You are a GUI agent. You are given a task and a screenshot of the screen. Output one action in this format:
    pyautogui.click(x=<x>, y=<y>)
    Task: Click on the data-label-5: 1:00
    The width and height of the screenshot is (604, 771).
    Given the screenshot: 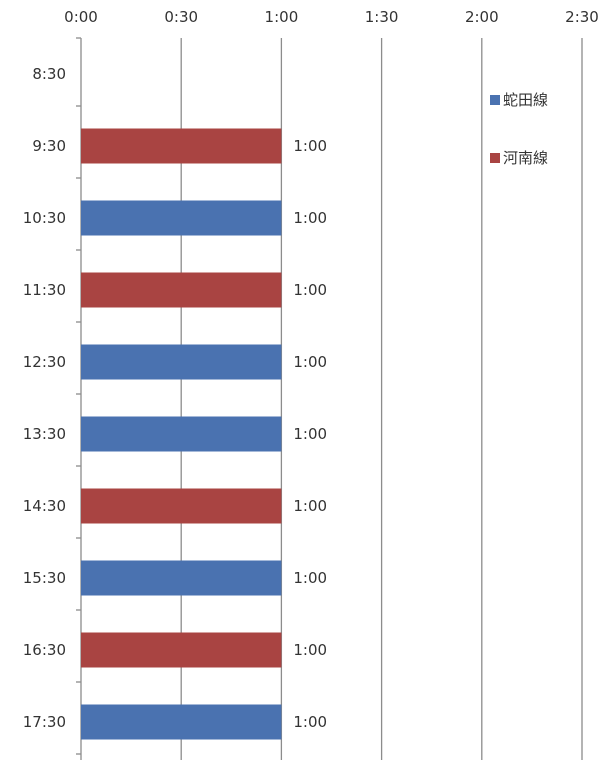 What is the action you would take?
    pyautogui.click(x=310, y=434)
    